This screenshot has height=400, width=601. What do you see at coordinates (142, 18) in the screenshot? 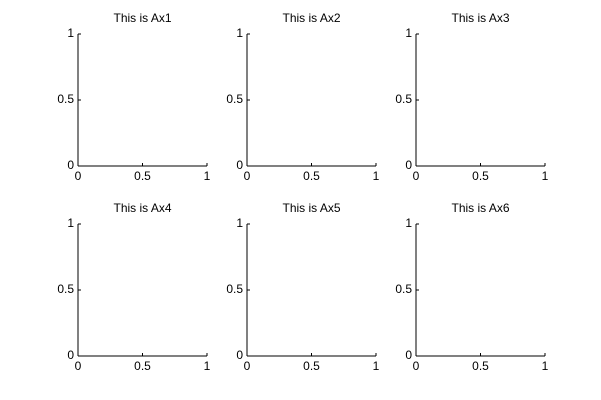
I see `axes-title: This is Ax1` at bounding box center [142, 18].